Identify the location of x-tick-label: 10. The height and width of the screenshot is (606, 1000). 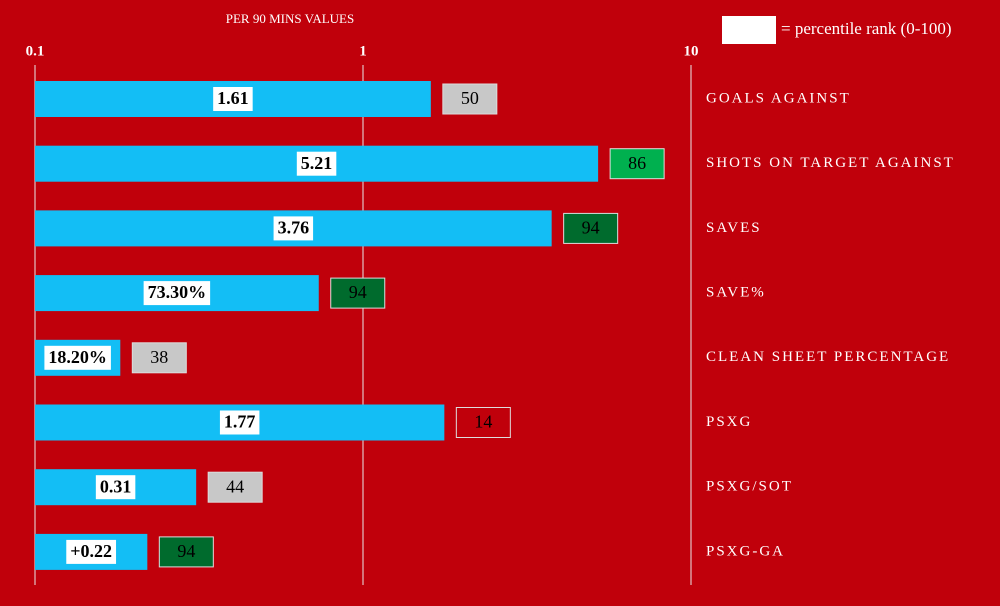
(691, 51).